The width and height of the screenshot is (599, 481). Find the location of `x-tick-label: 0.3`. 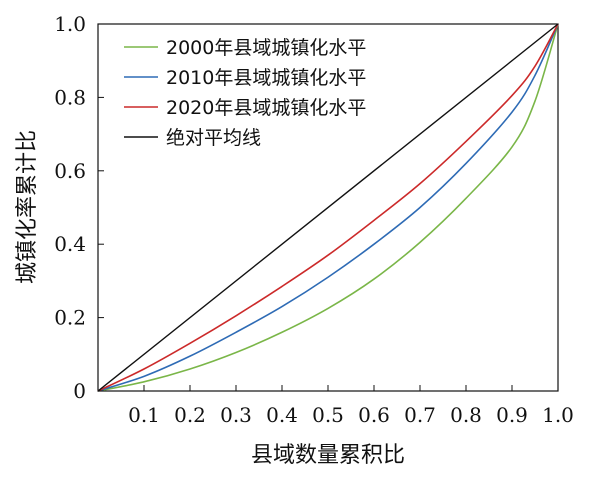

x-tick-label: 0.3 is located at coordinates (236, 415).